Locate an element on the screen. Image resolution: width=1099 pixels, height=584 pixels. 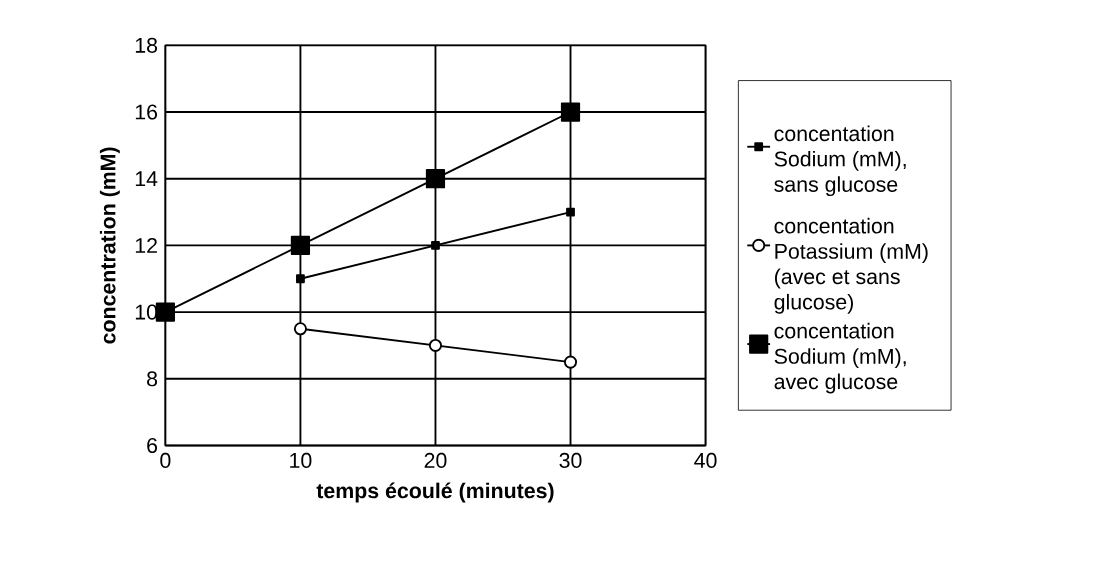
x-tick-label: 0 is located at coordinates (165, 460).